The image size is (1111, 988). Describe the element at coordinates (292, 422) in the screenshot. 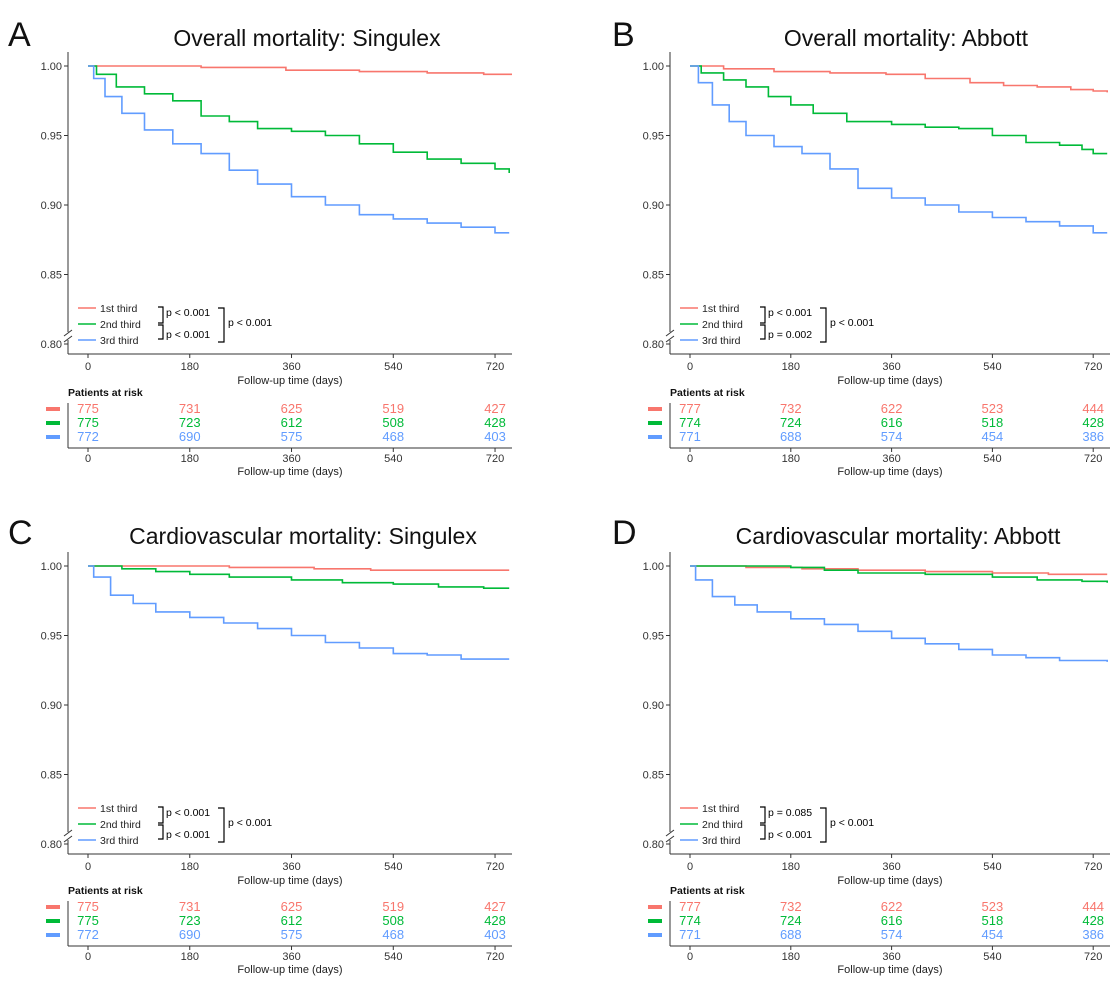

I see `risk-count: 612` at that location.